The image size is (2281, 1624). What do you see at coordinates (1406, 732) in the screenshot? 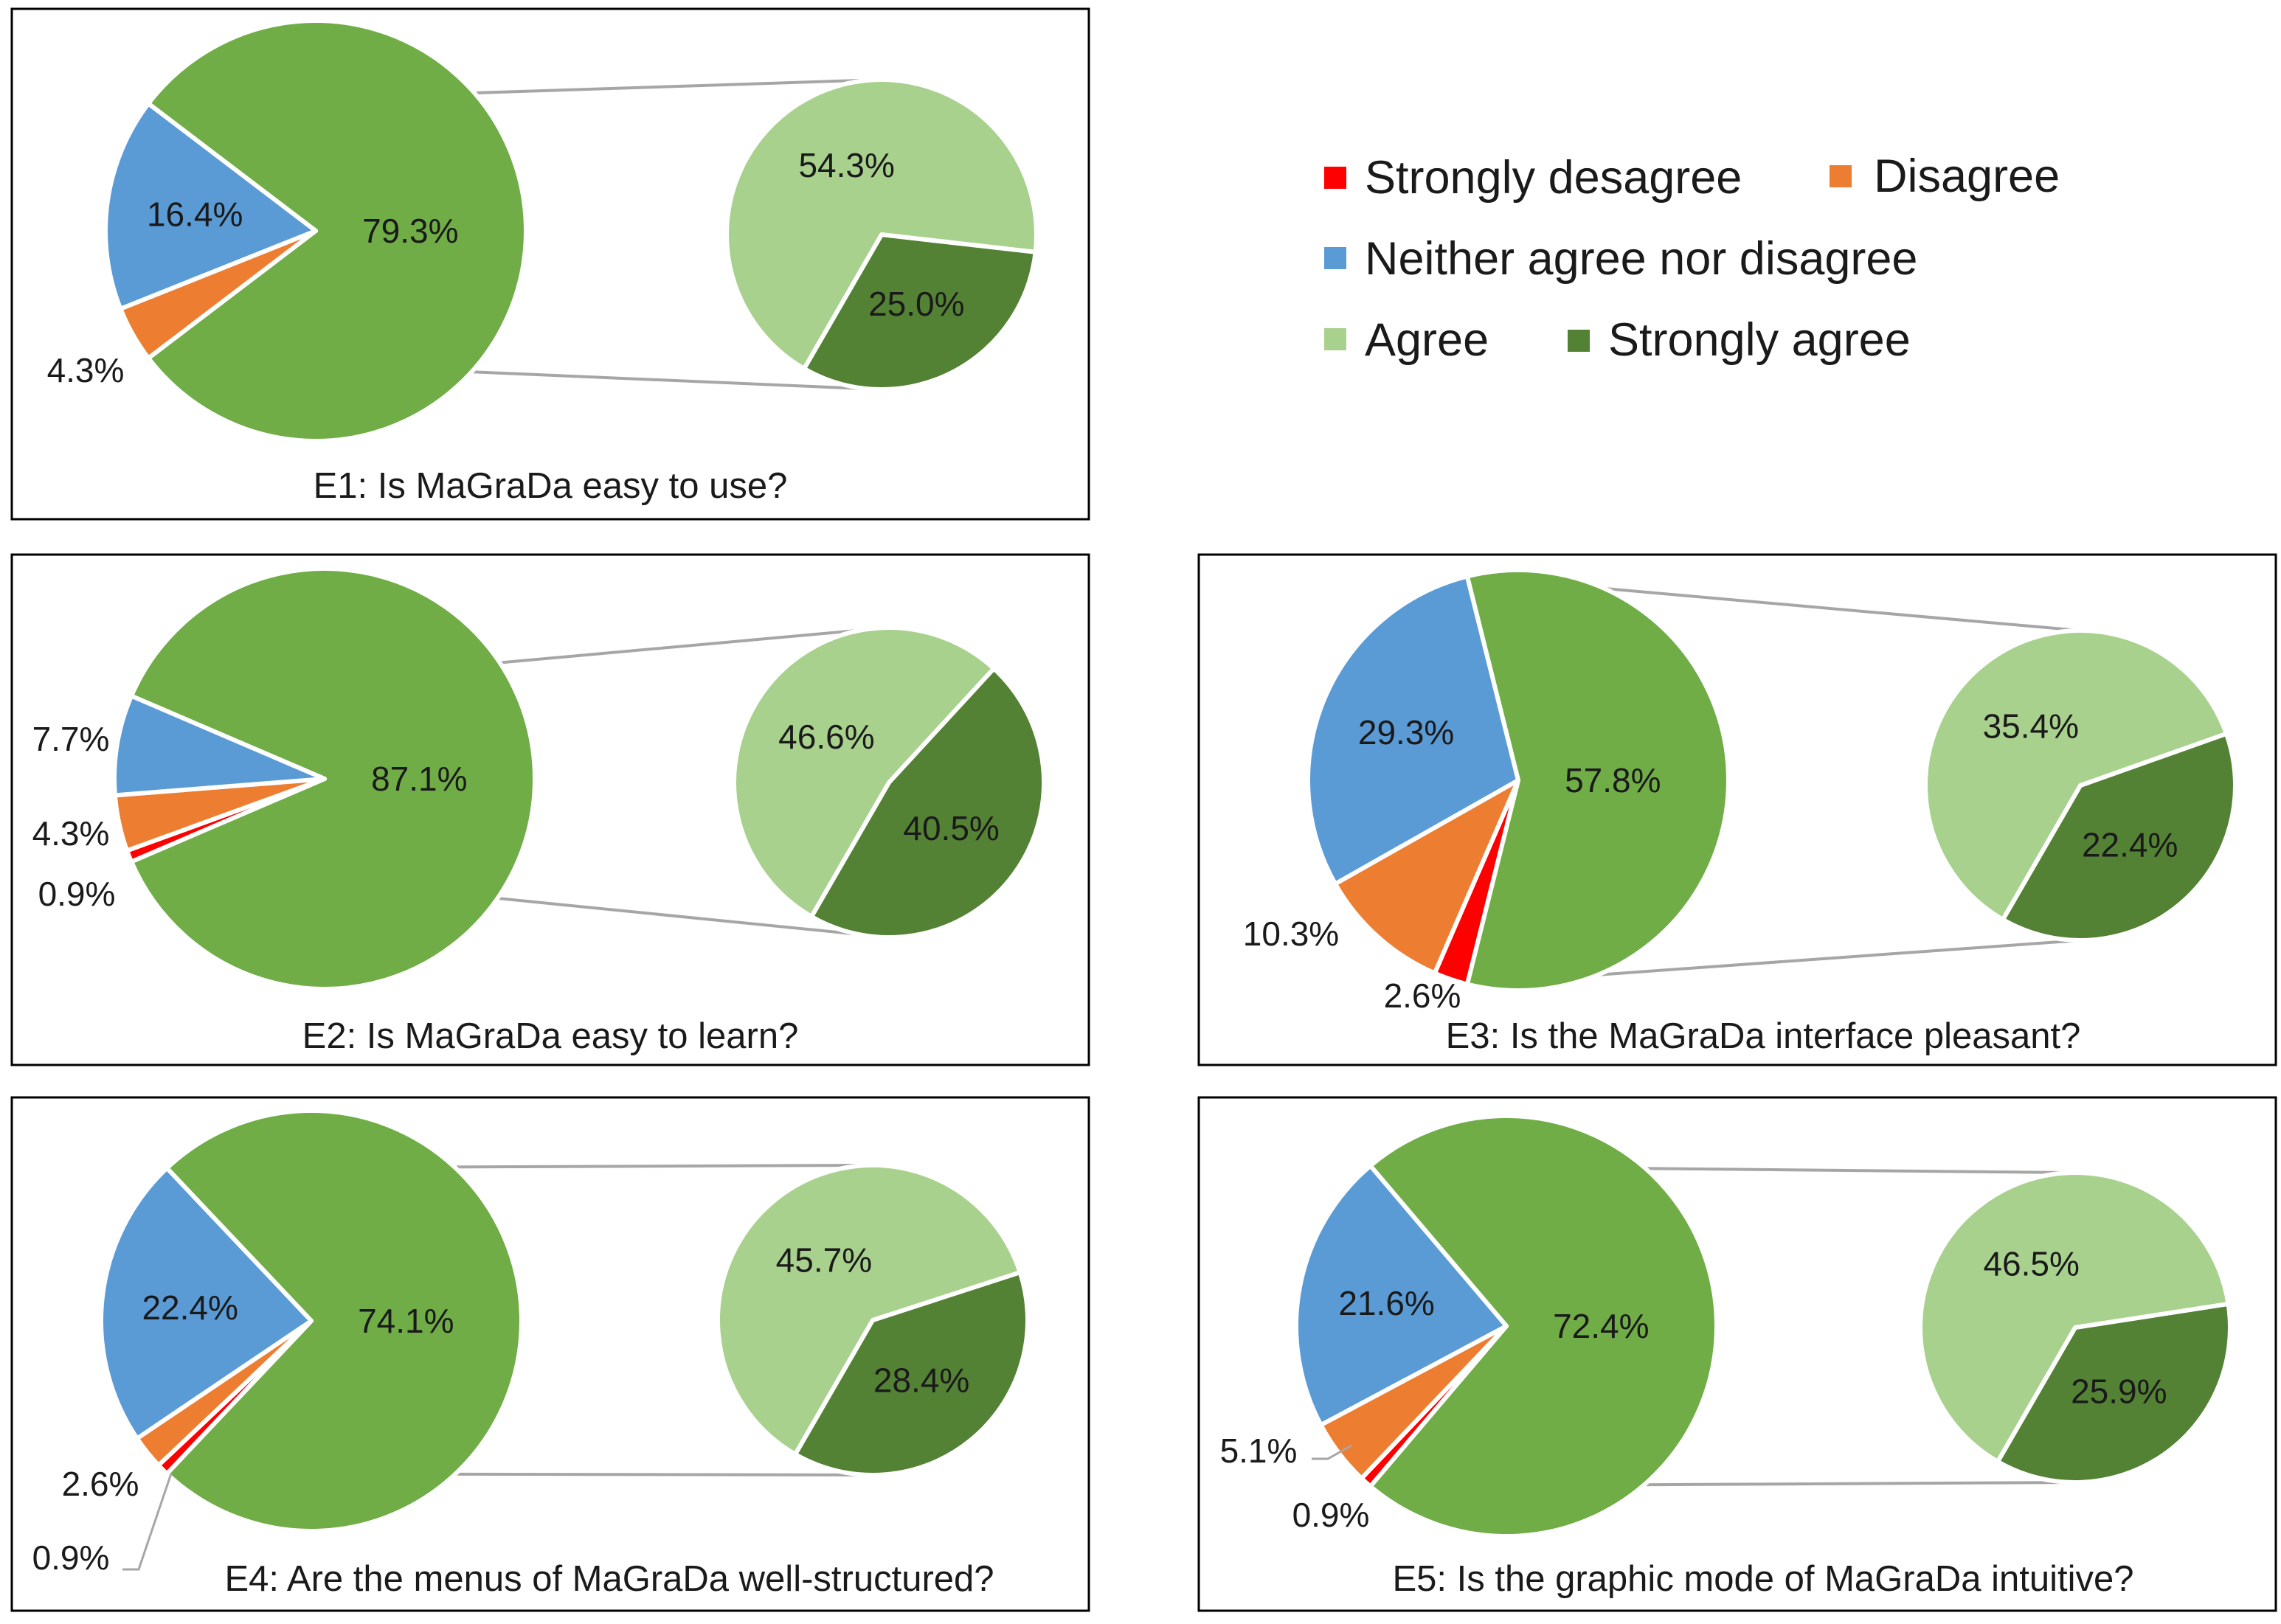
I see `data-label-neutral: 29.3%` at bounding box center [1406, 732].